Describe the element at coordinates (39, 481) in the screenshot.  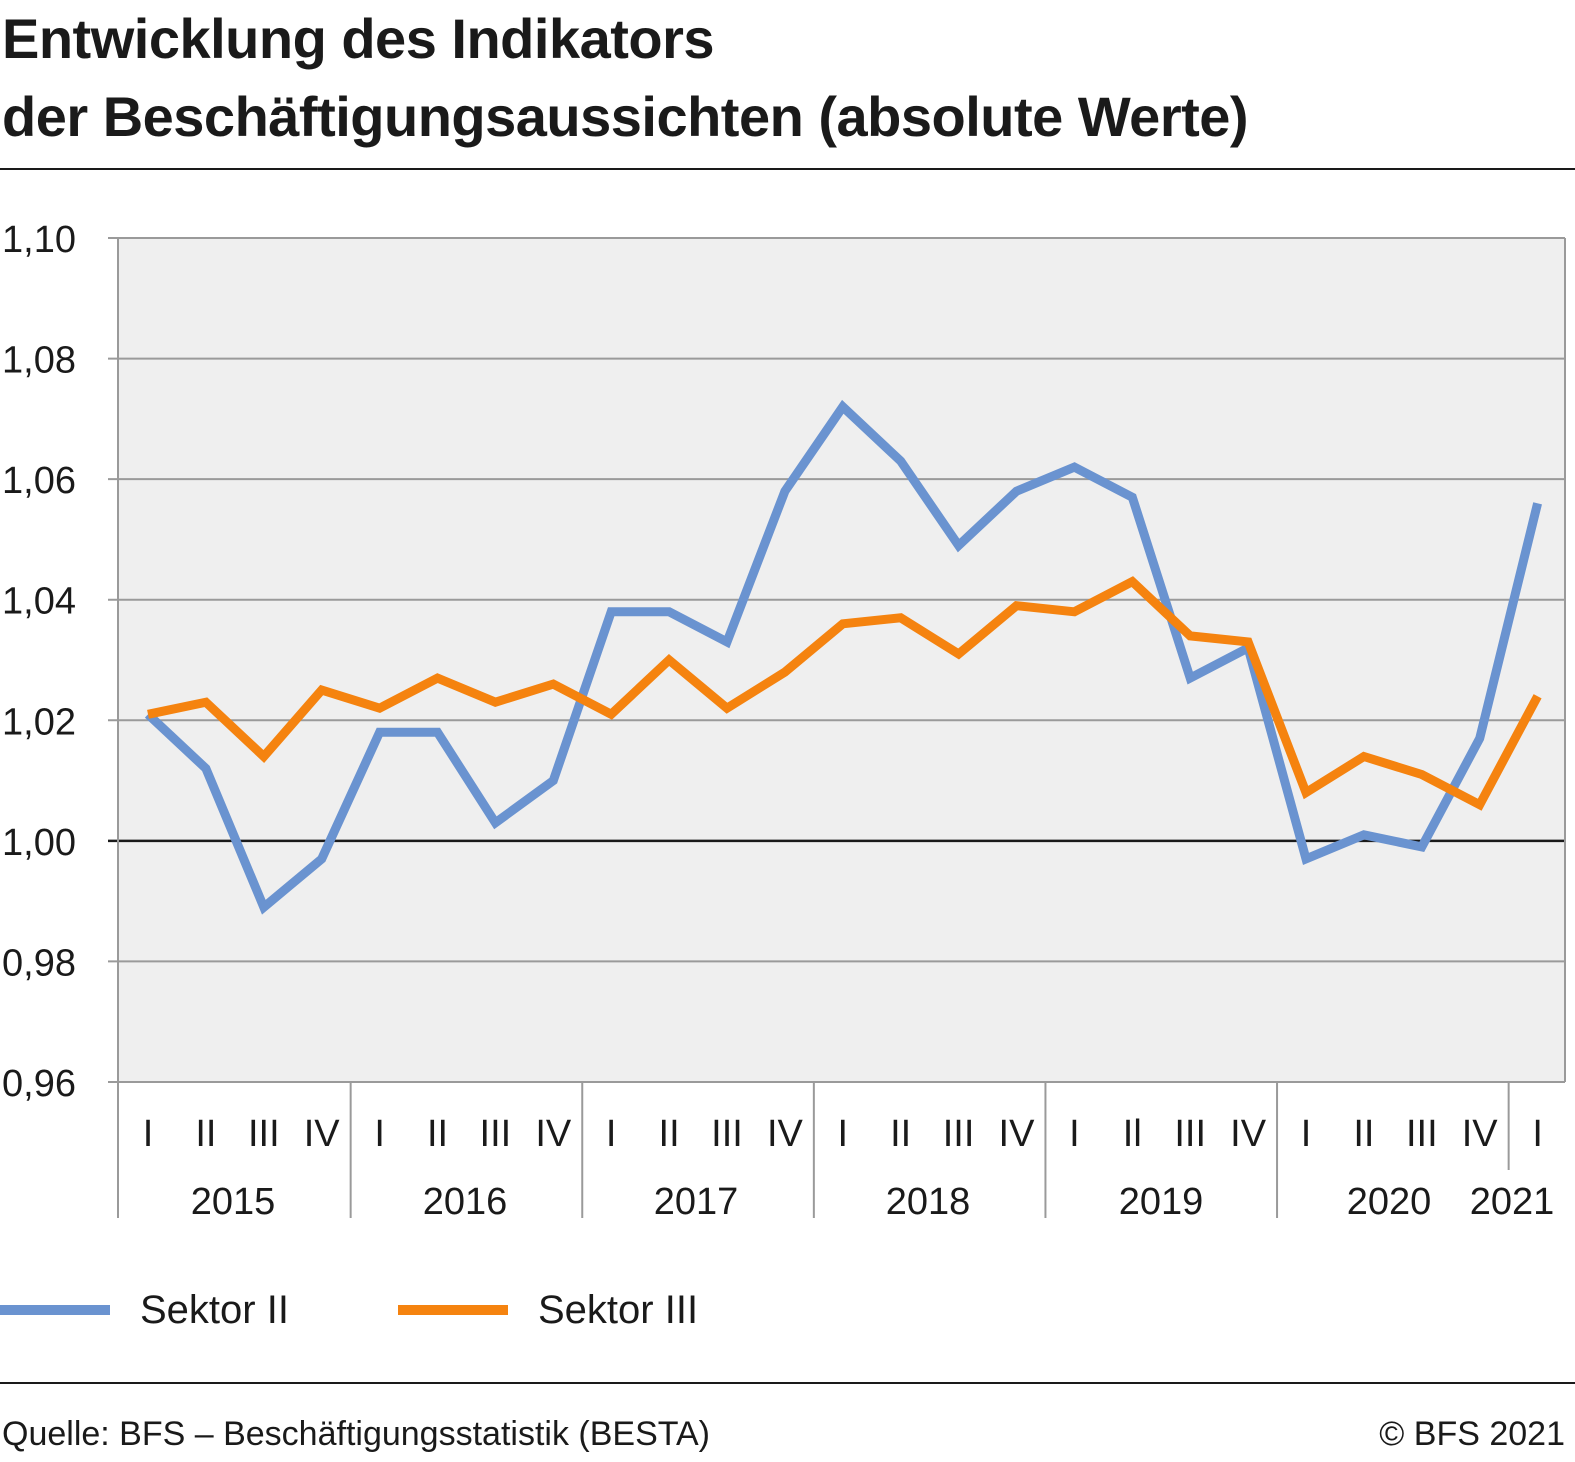
I see `y-tick-label: 1,06` at that location.